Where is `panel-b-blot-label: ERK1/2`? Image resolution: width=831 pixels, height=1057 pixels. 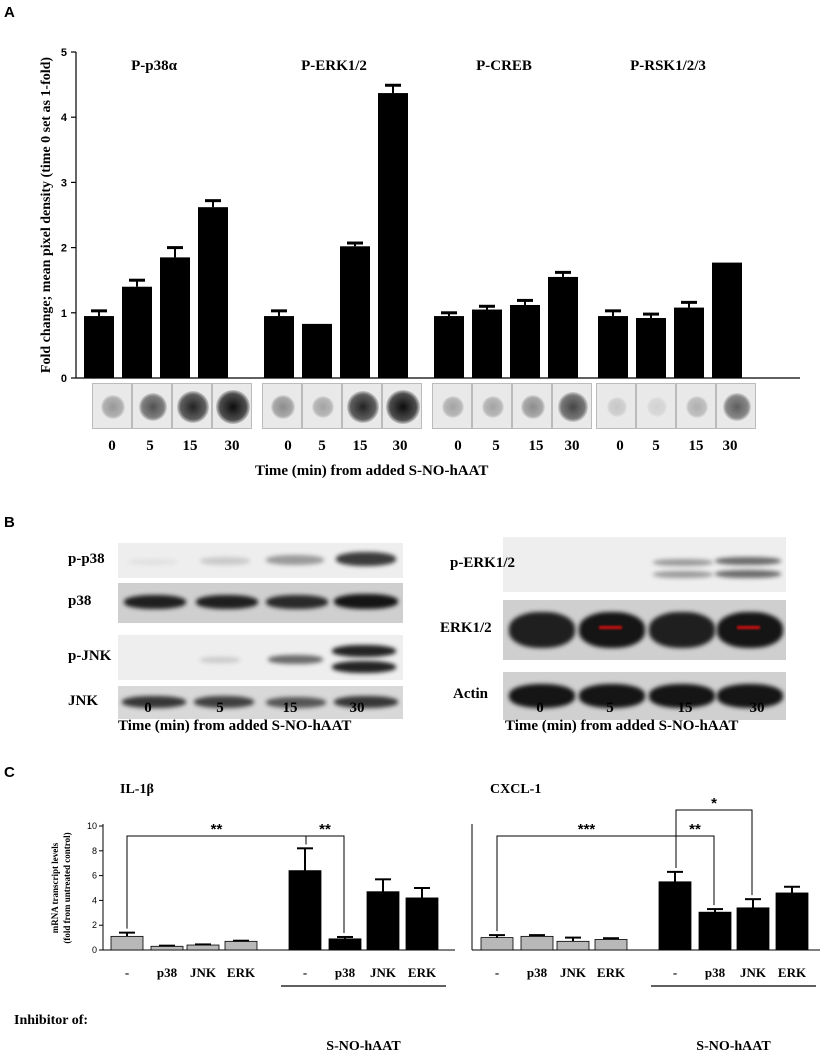 panel-b-blot-label: ERK1/2 is located at coordinates (466, 628).